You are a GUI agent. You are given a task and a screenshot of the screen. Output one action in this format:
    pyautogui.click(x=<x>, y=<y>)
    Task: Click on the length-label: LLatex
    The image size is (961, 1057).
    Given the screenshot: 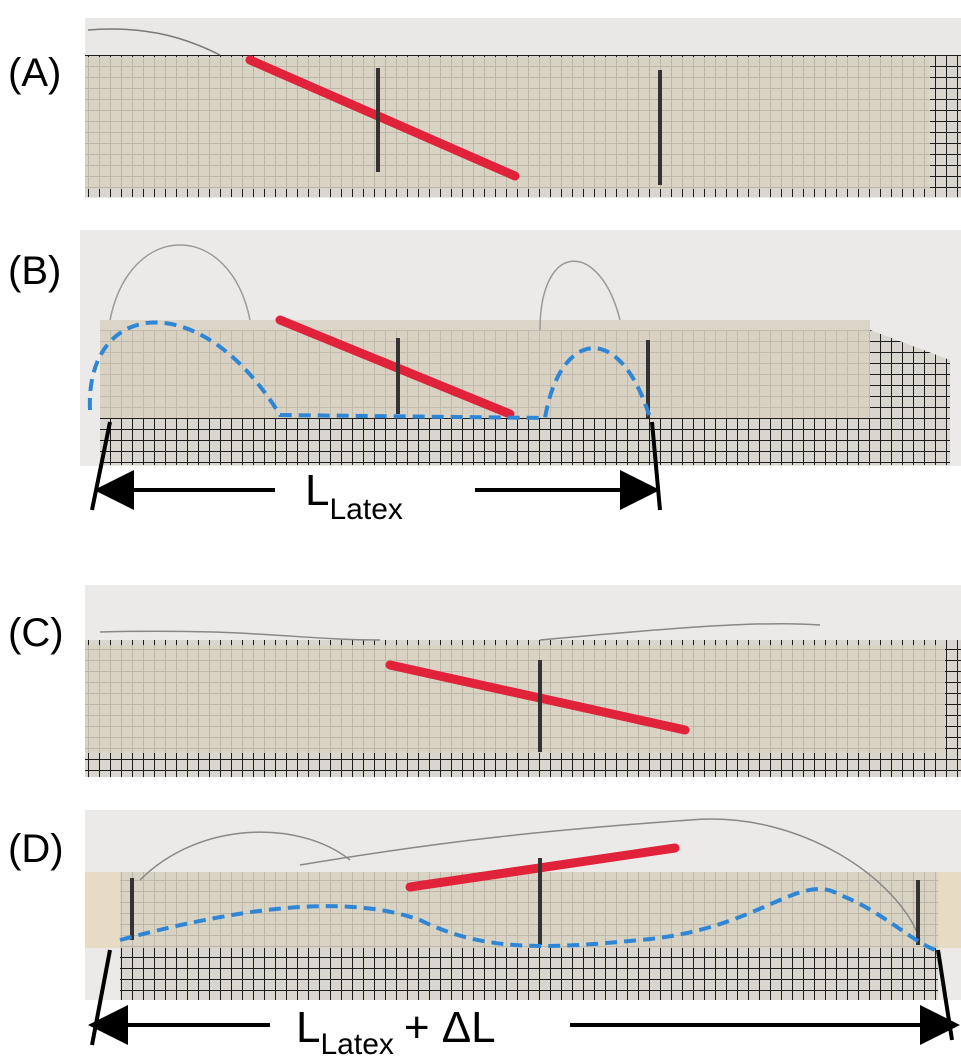 What is the action you would take?
    pyautogui.click(x=354, y=496)
    